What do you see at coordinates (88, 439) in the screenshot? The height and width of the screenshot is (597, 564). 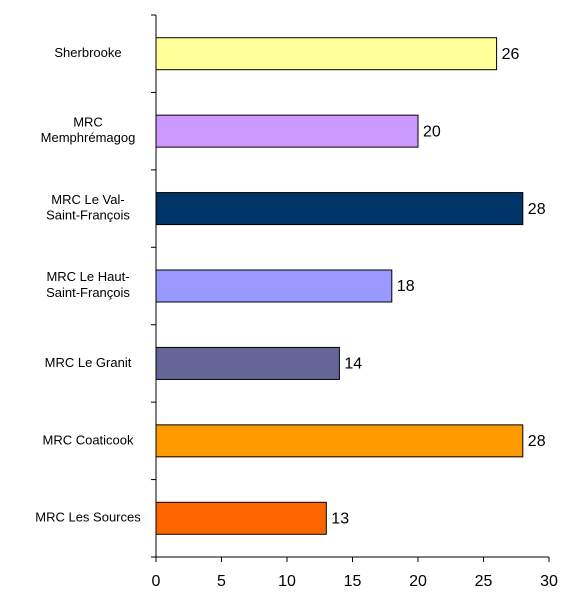 I see `y-tick-label: MRC Coaticook` at bounding box center [88, 439].